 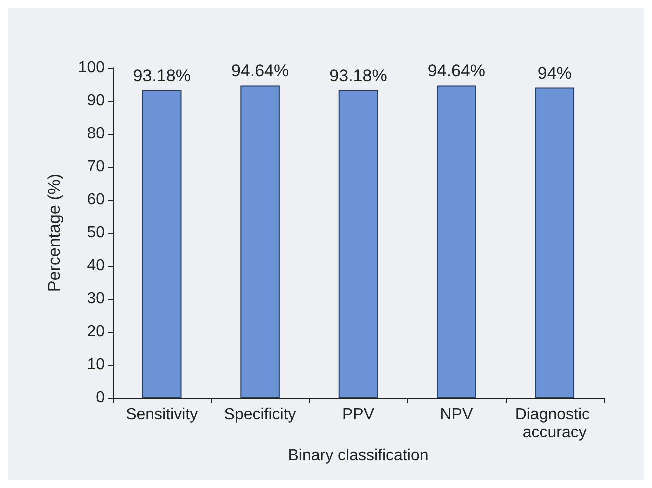 I want to click on x-tick-label: NPV, so click(x=457, y=415).